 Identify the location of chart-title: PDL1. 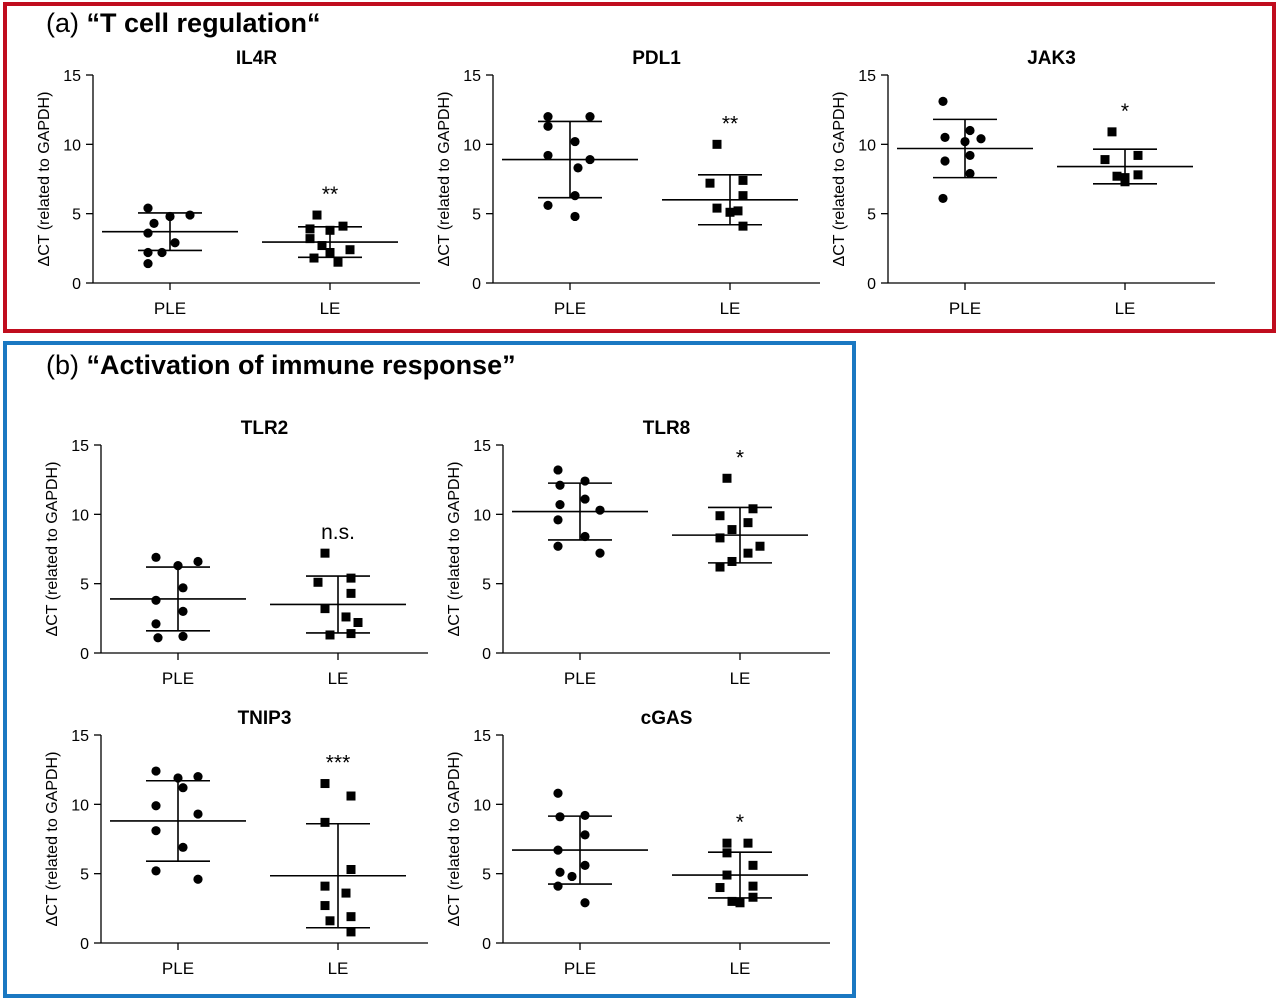
(656, 58).